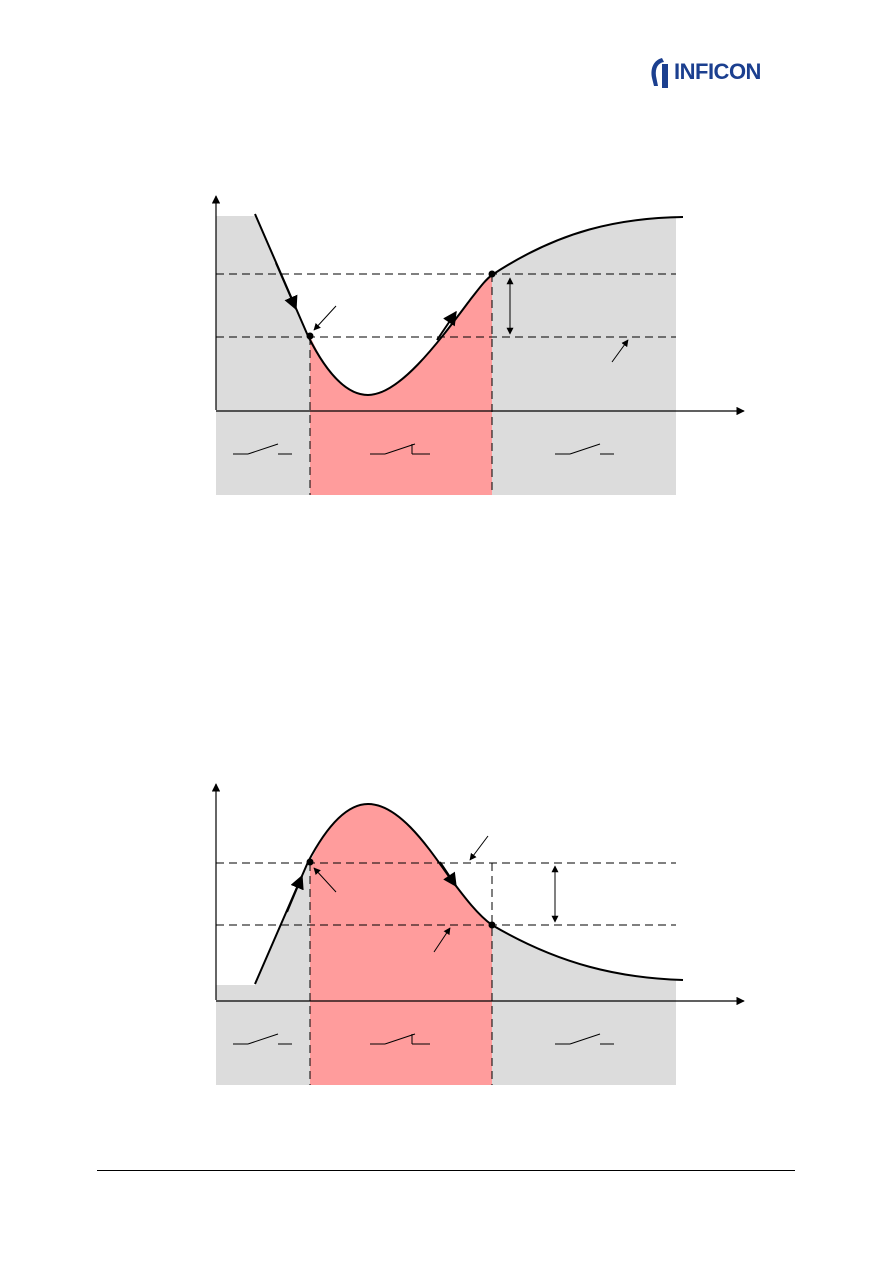 Image resolution: width=894 pixels, height=1263 pixels. What do you see at coordinates (584, 1005) in the screenshot?
I see `diagram-2-gray-right` at bounding box center [584, 1005].